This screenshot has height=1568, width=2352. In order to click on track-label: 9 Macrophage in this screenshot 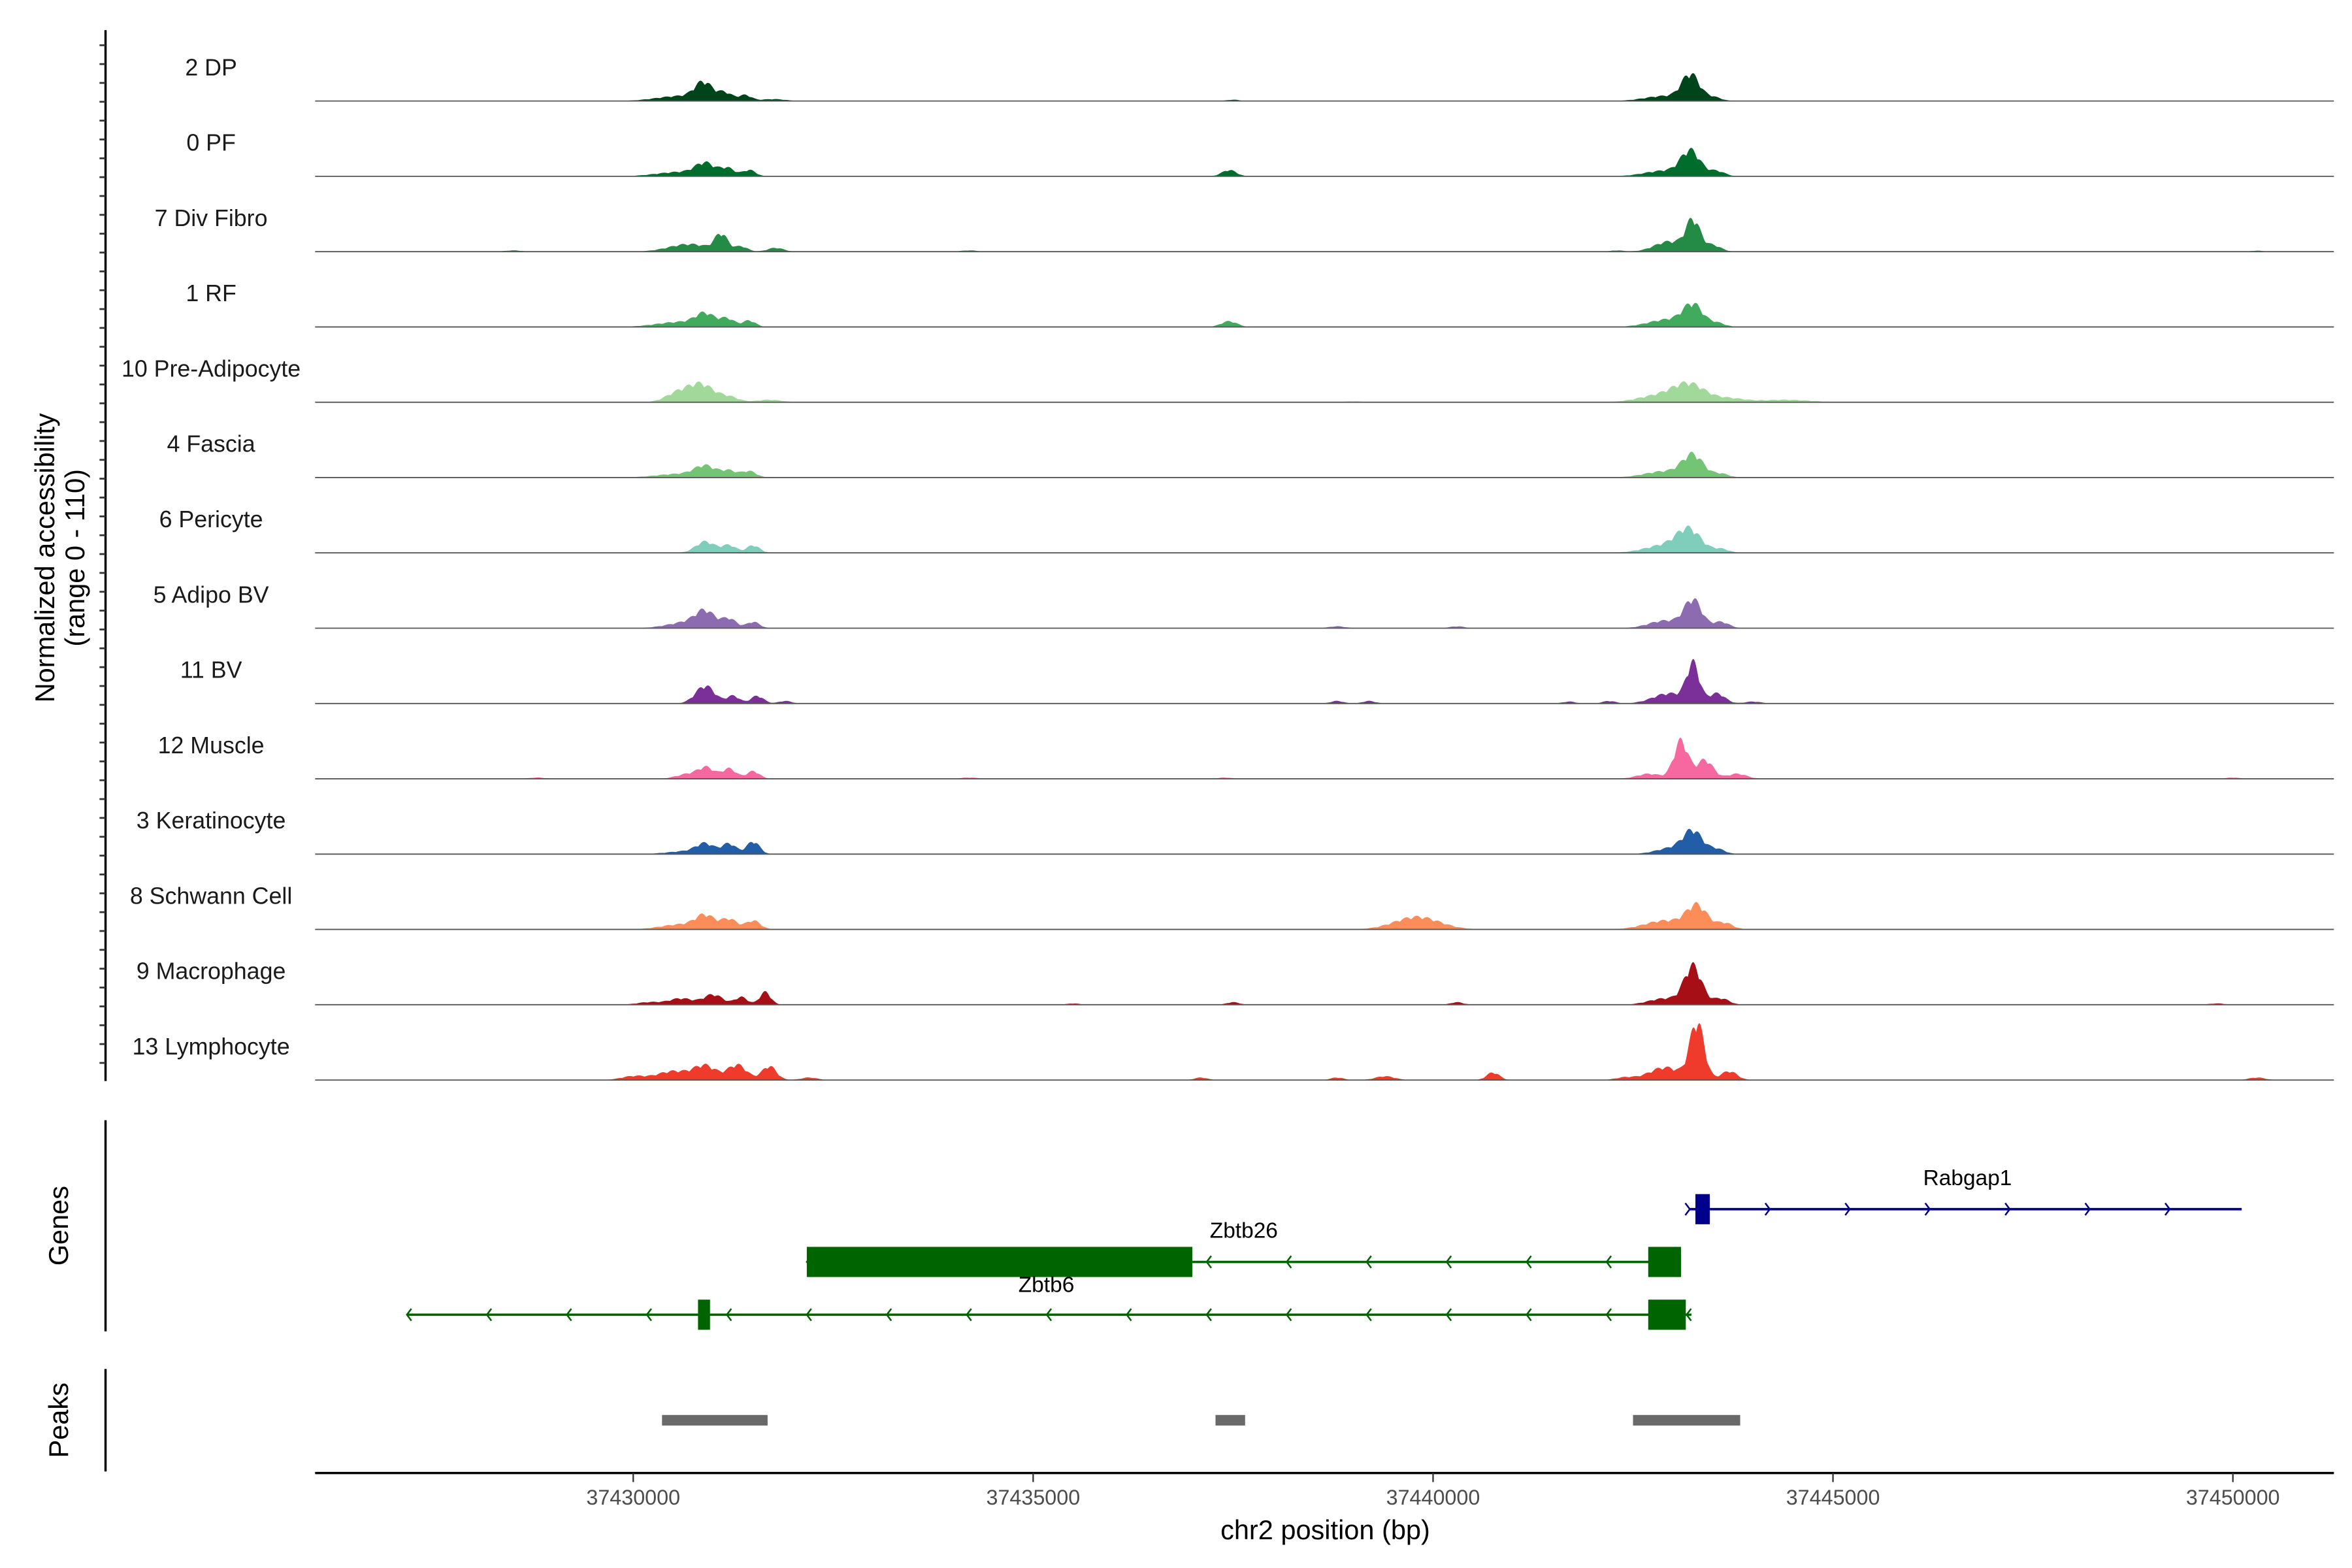, I will do `click(211, 971)`.